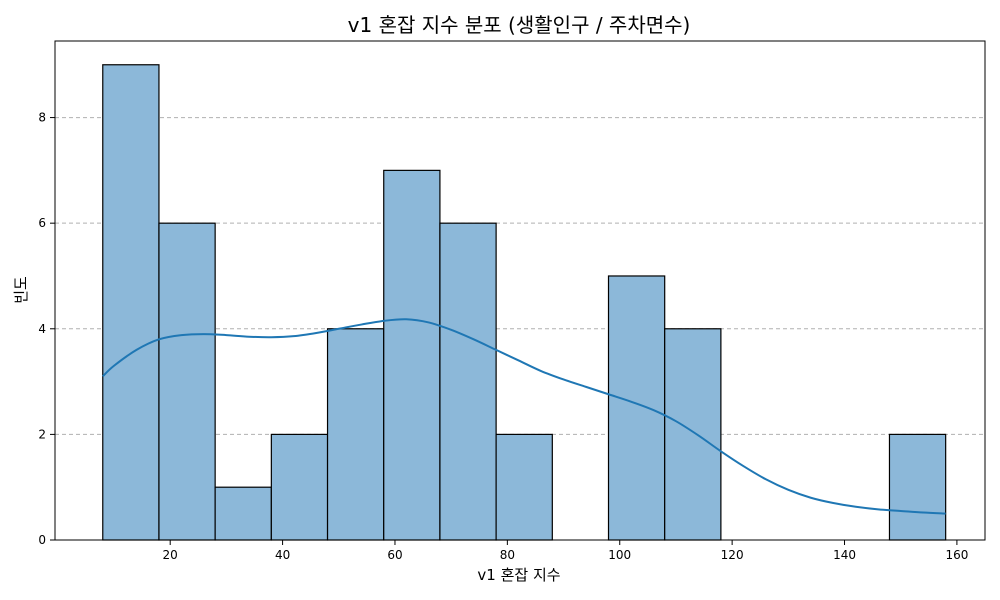  What do you see at coordinates (42, 329) in the screenshot?
I see `y-tick-label: 4` at bounding box center [42, 329].